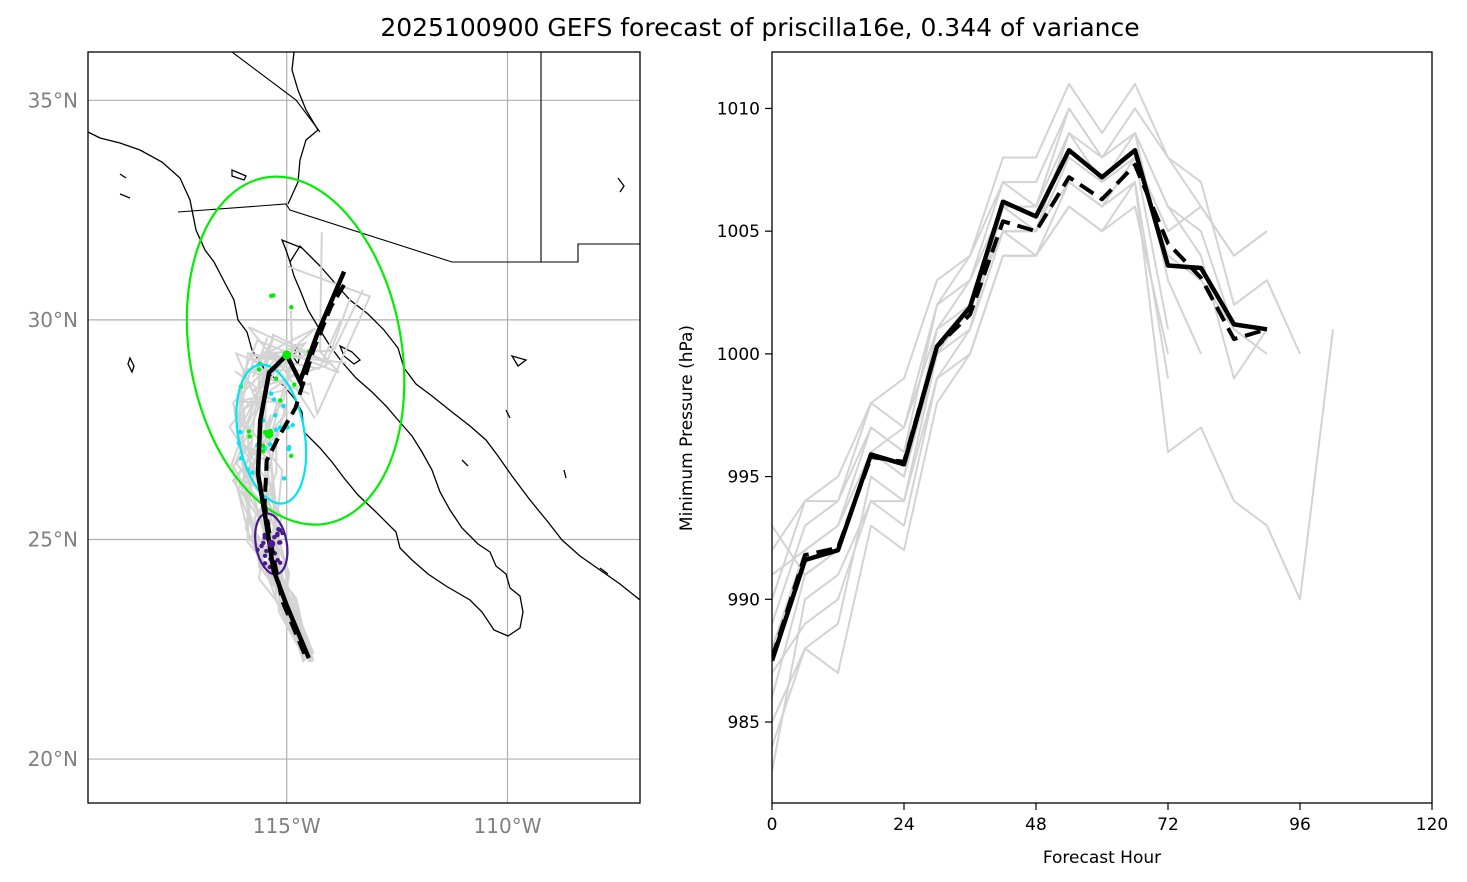 This screenshot has width=1467, height=882. Describe the element at coordinates (744, 723) in the screenshot. I see `y-tick-label: 985` at that location.